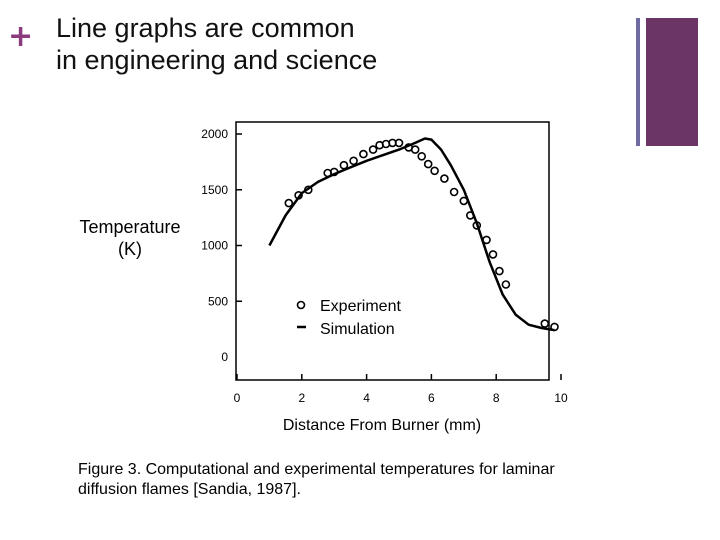 This screenshot has width=720, height=540. Describe the element at coordinates (366, 398) in the screenshot. I see `x-tick-label: 4` at that location.